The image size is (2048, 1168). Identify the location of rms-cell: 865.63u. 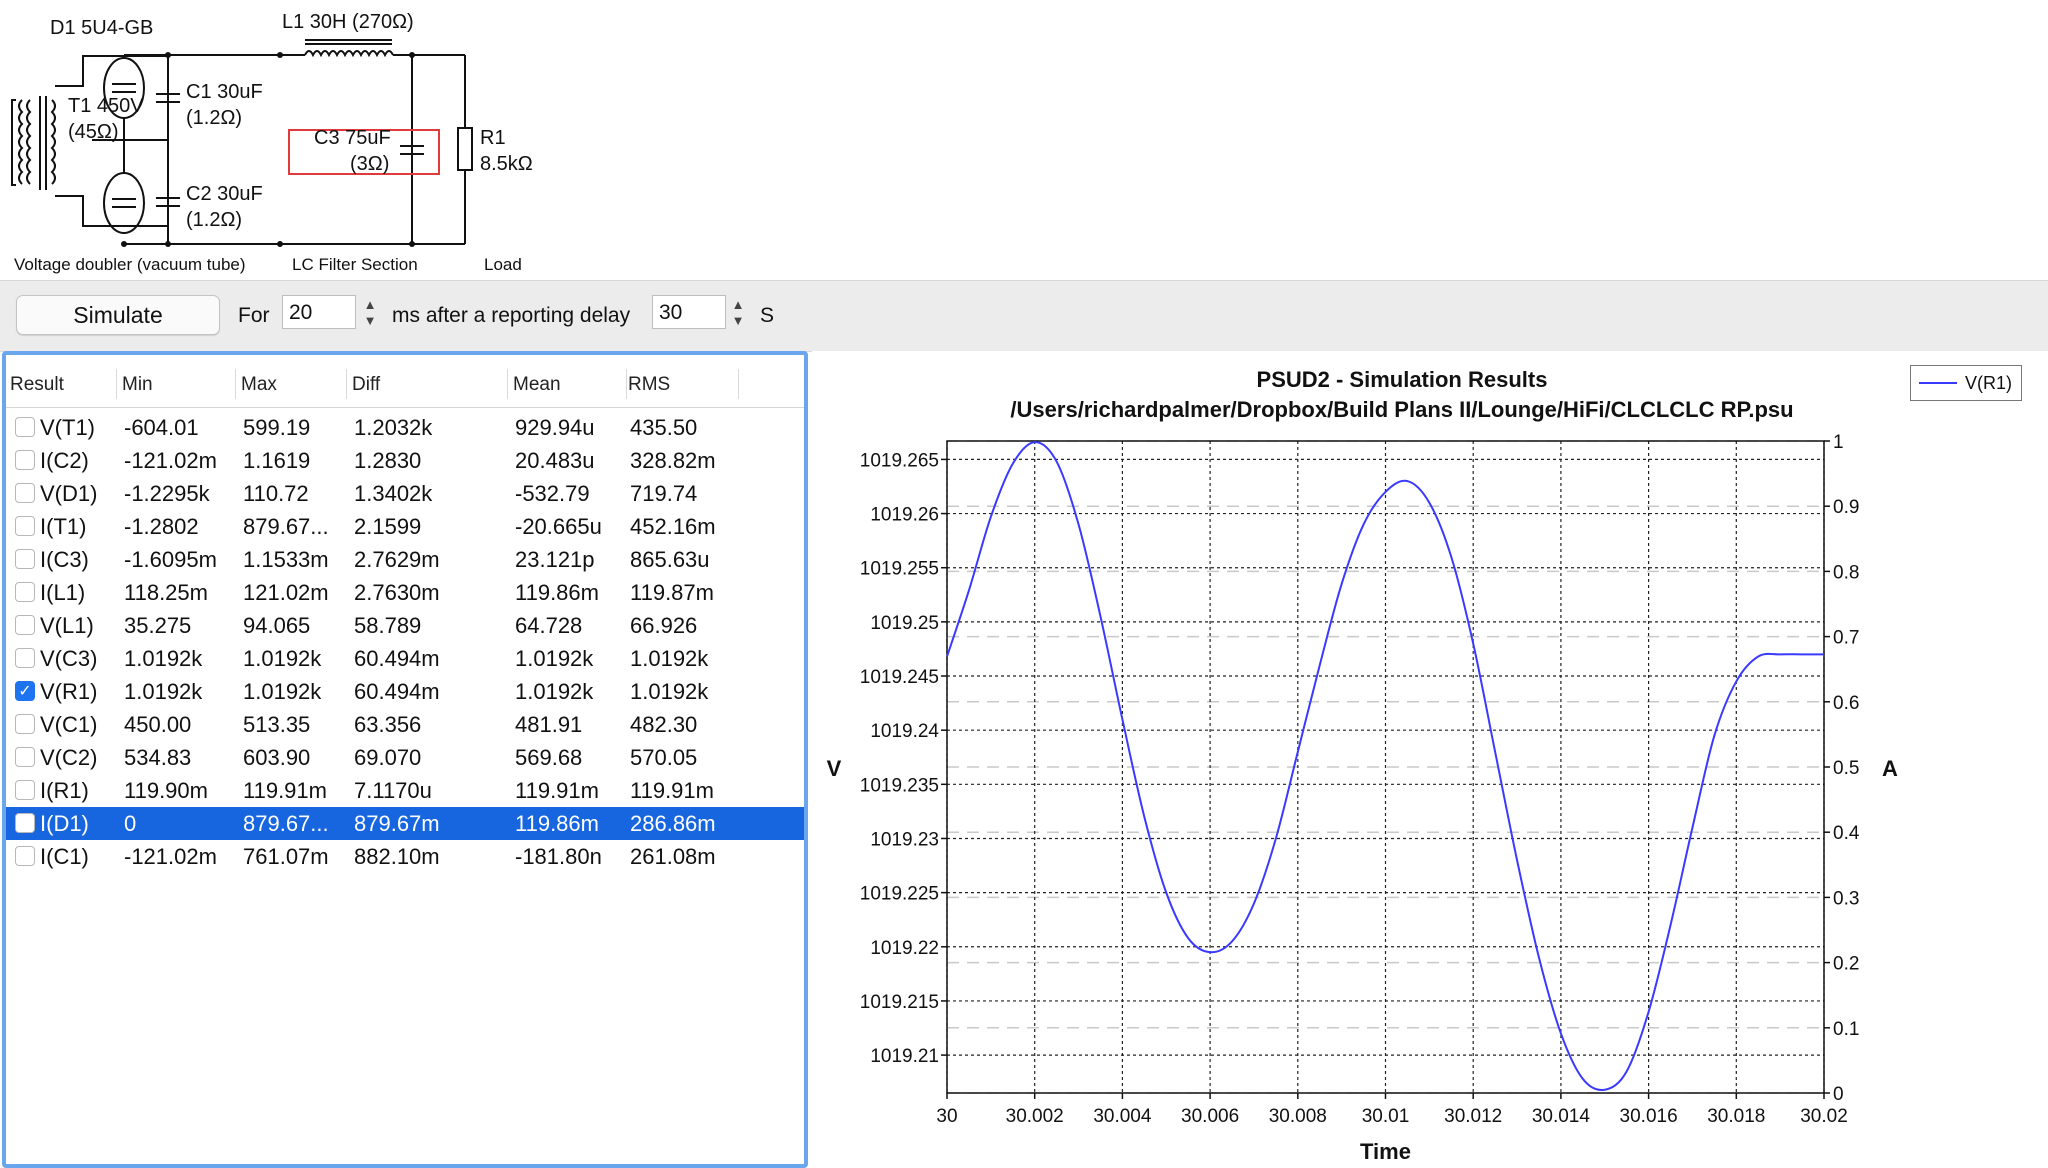
(670, 559).